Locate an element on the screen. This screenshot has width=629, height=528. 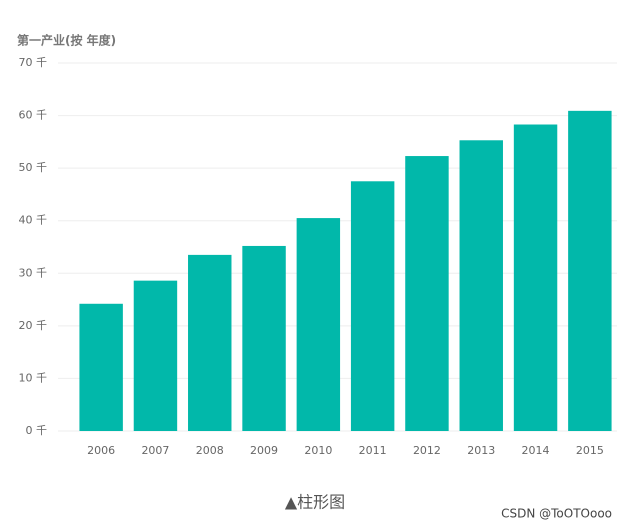
y-tick-label: 10 千 is located at coordinates (33, 377).